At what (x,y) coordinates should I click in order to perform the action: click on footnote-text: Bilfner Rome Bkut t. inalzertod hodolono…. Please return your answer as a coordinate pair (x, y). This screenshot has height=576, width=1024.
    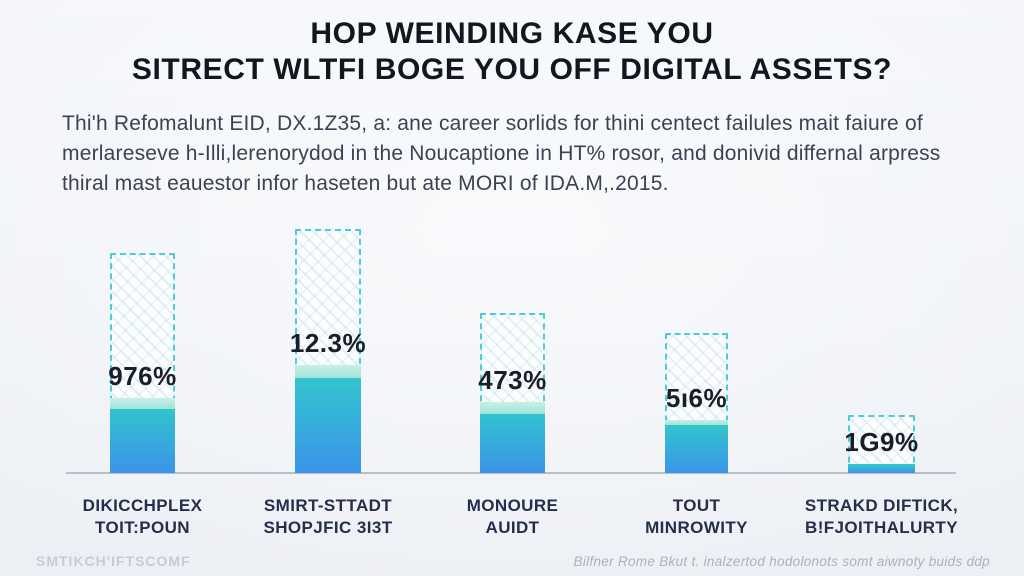
    Looking at the image, I should click on (781, 561).